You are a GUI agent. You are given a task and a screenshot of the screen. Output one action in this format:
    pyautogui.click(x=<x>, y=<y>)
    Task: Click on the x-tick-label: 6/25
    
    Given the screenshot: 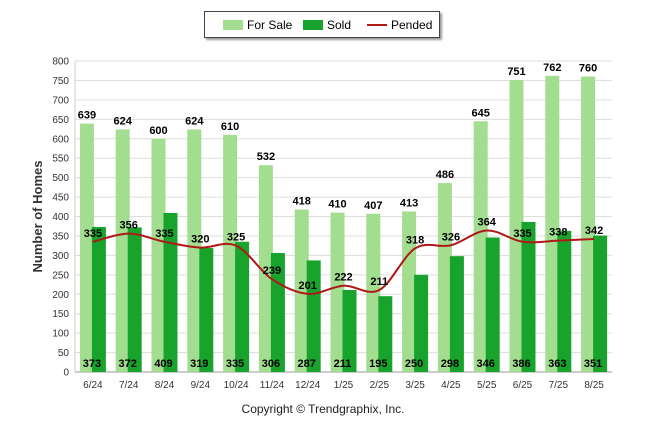 What is the action you would take?
    pyautogui.click(x=523, y=385)
    